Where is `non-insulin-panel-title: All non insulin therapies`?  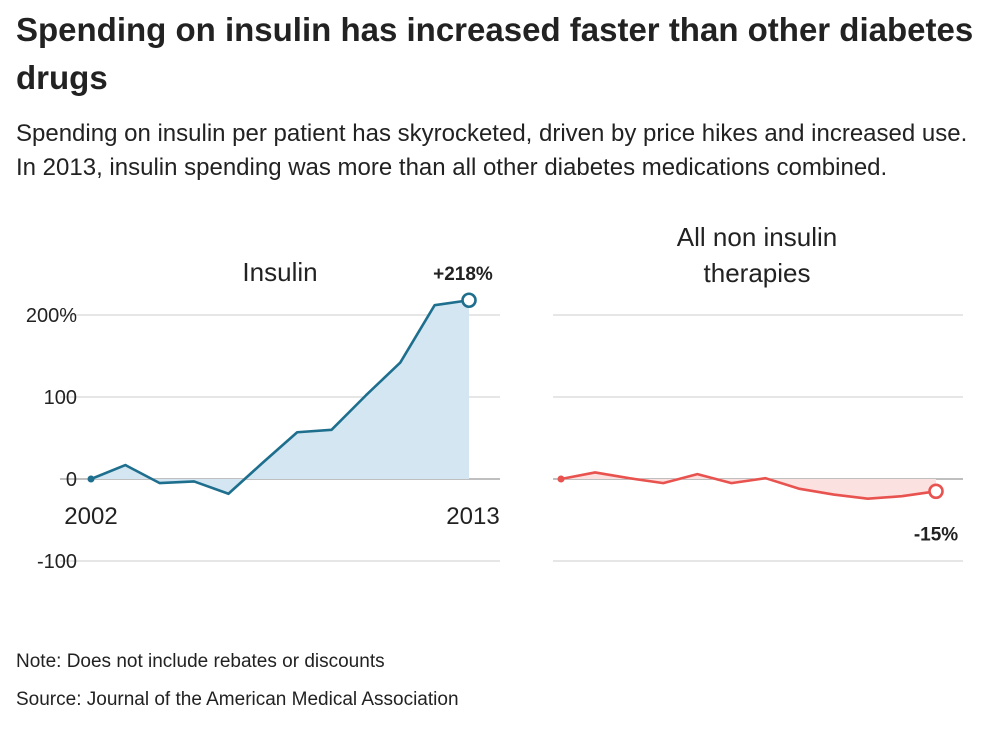 non-insulin-panel-title: All non insulin therapies is located at coordinates (757, 255).